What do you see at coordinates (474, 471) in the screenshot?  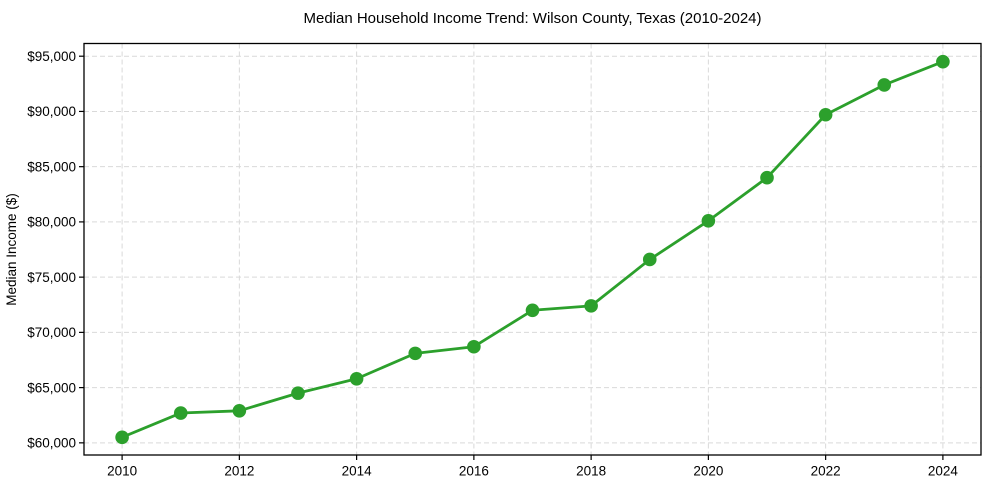 I see `x-tick-label: 2016` at bounding box center [474, 471].